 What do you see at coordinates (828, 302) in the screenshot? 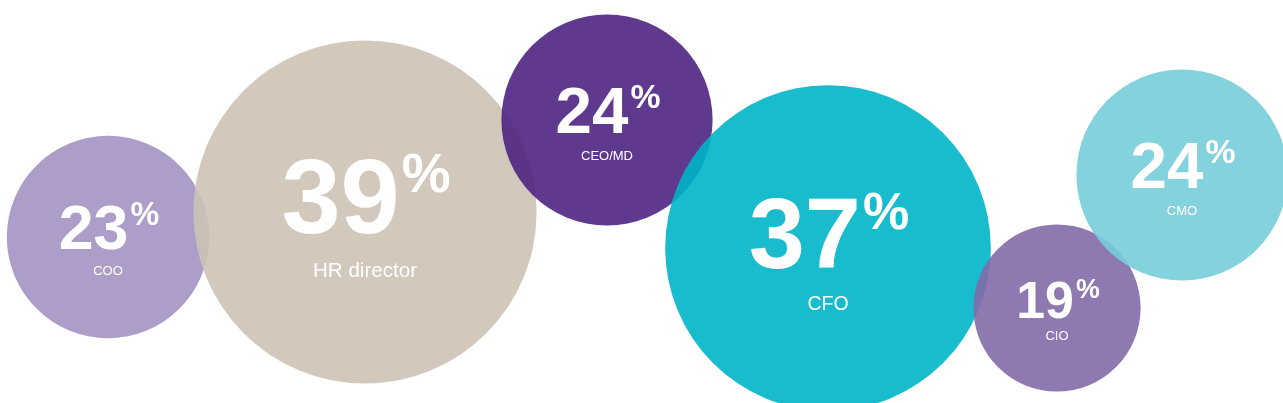
I see `category-label: CFO` at bounding box center [828, 302].